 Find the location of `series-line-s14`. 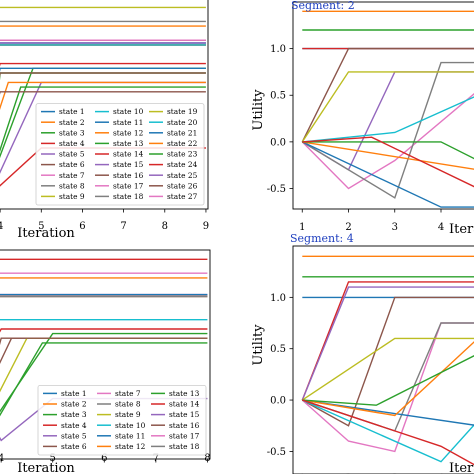

series-line-s14 is located at coordinates (388, 162).